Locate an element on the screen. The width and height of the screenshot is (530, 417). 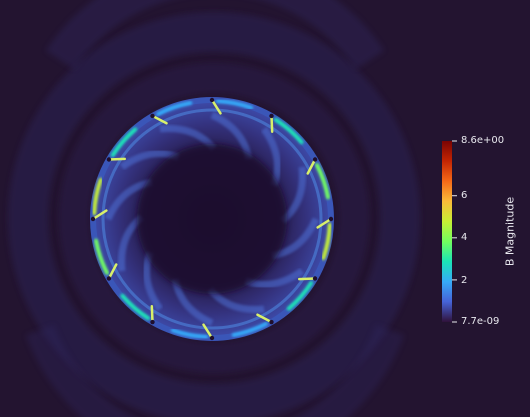
colorbar is located at coordinates (449, 231).